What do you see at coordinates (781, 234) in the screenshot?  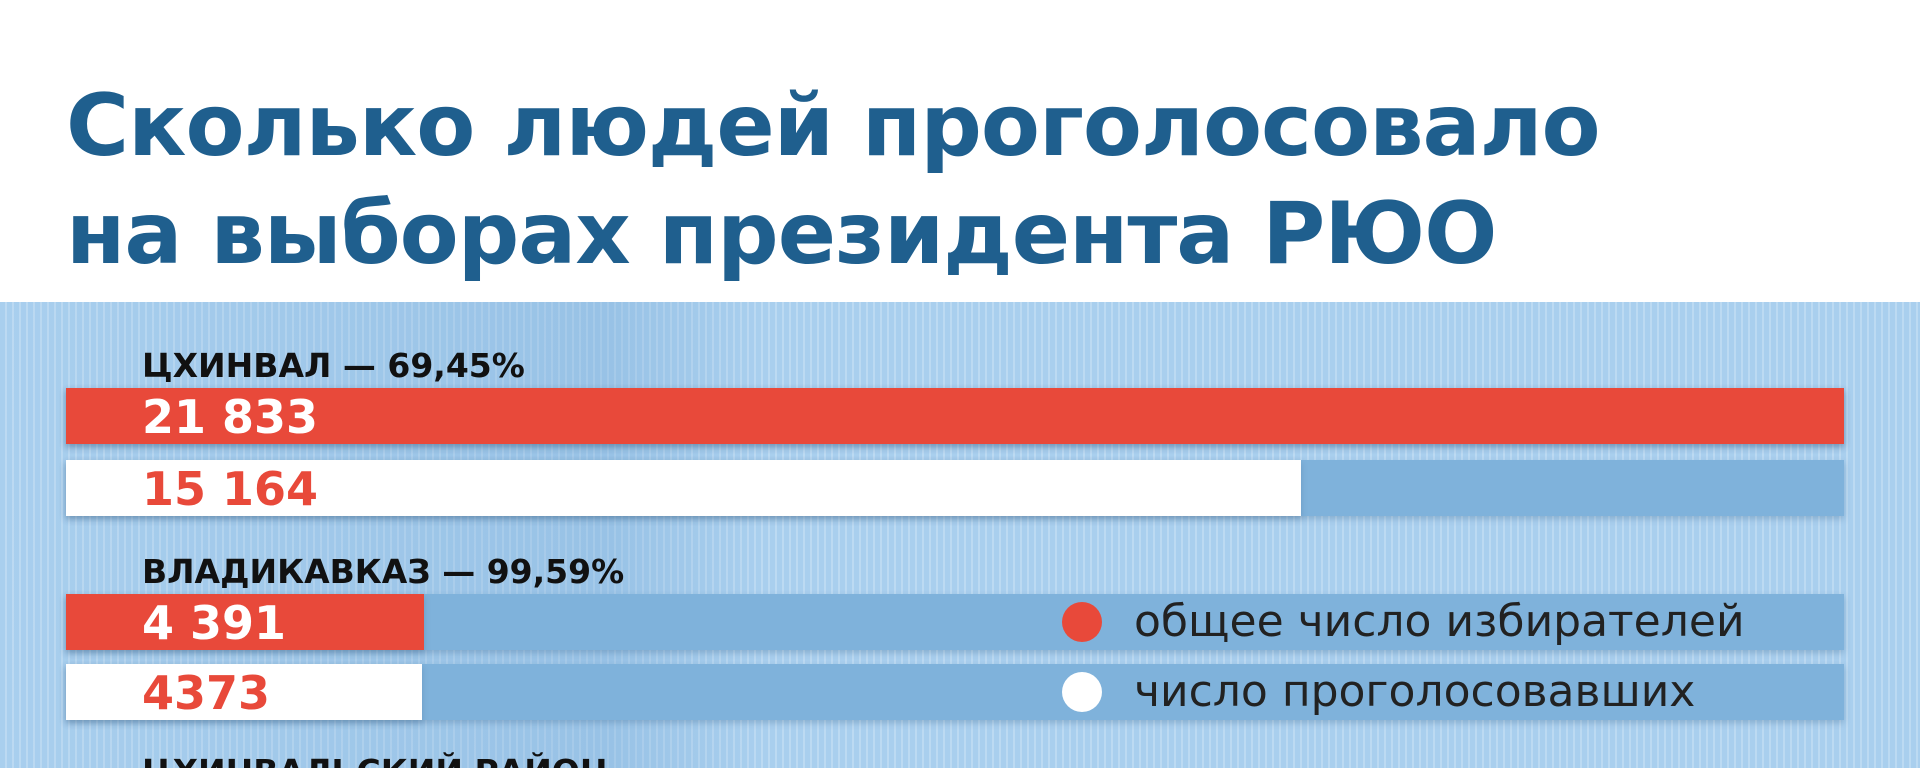 I see `chart-title-line-2: на выборах президента РЮО` at bounding box center [781, 234].